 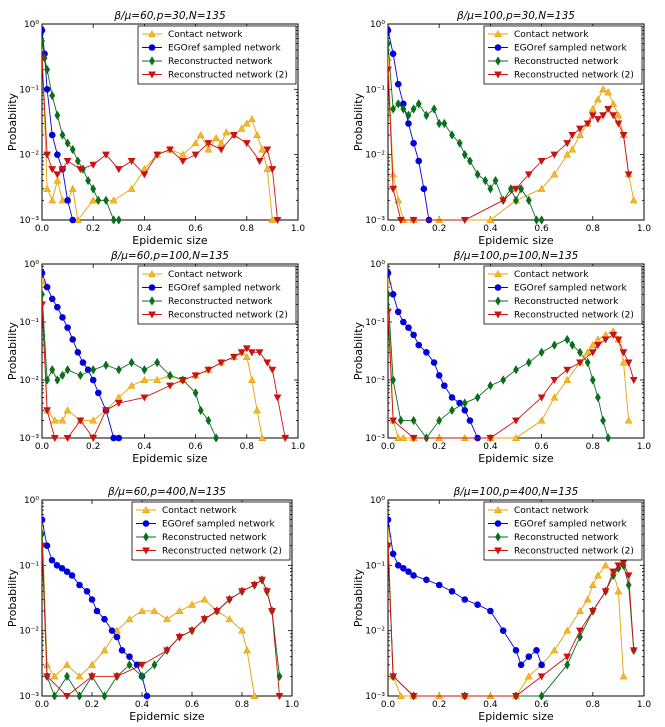 I want to click on x-axis-label: Epidemic size, so click(x=167, y=716).